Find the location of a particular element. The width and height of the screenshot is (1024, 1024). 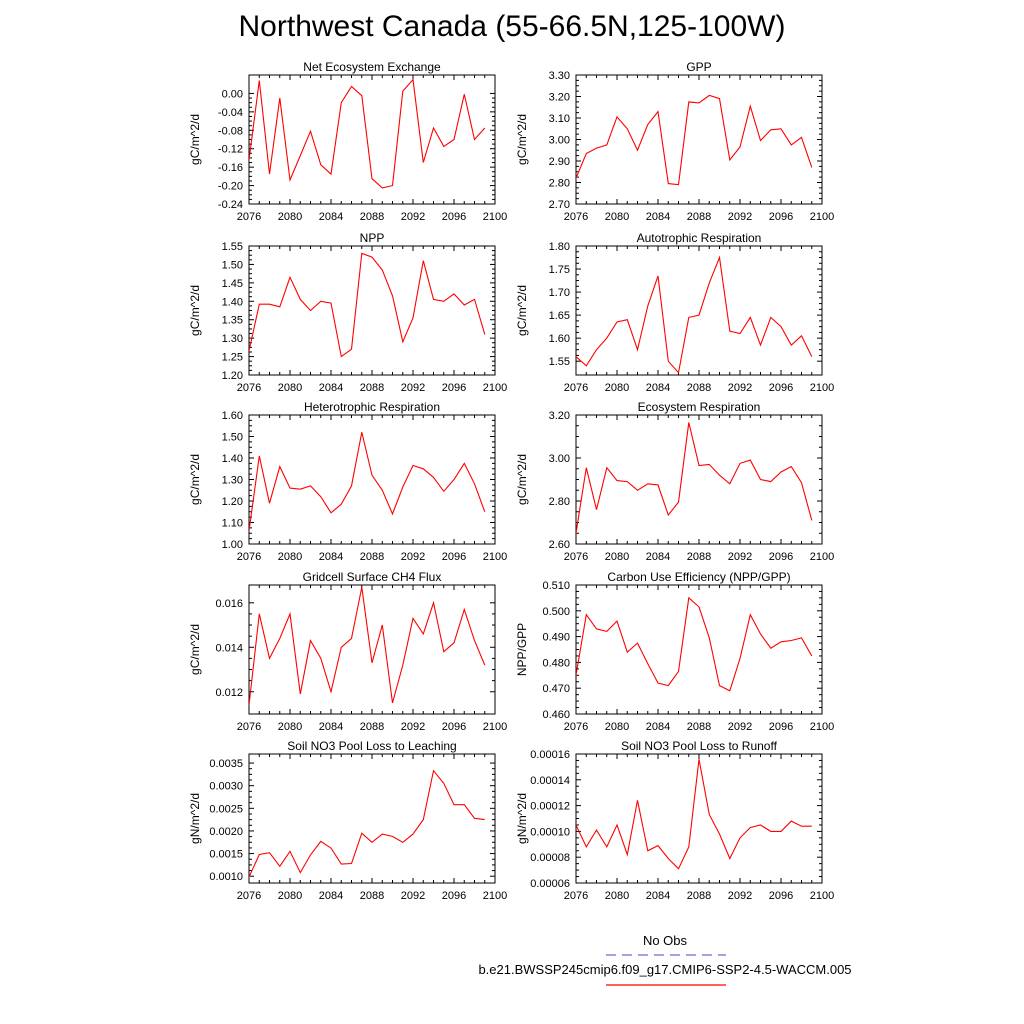

y-tick-label: -0.24 is located at coordinates (230, 205).